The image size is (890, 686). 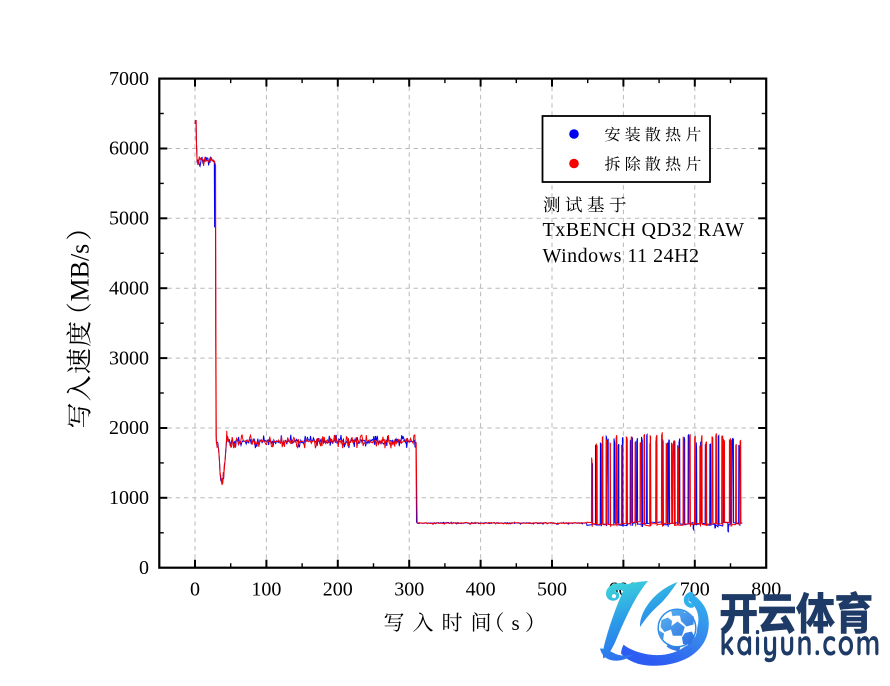 What do you see at coordinates (129, 288) in the screenshot?
I see `svg-text: 4000` at bounding box center [129, 288].